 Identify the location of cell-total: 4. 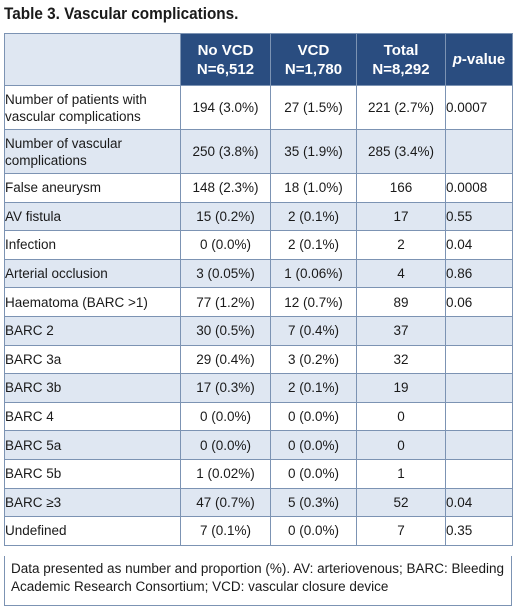
(401, 273).